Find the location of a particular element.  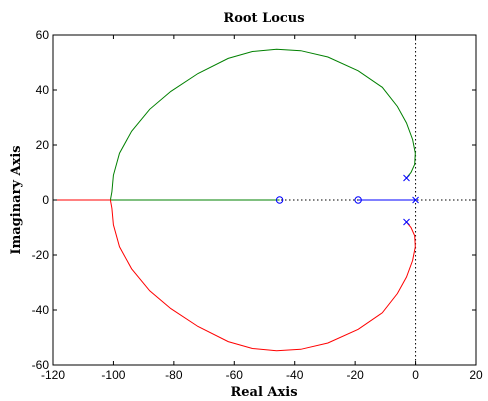

y-tick-label: -20 is located at coordinates (41, 255).